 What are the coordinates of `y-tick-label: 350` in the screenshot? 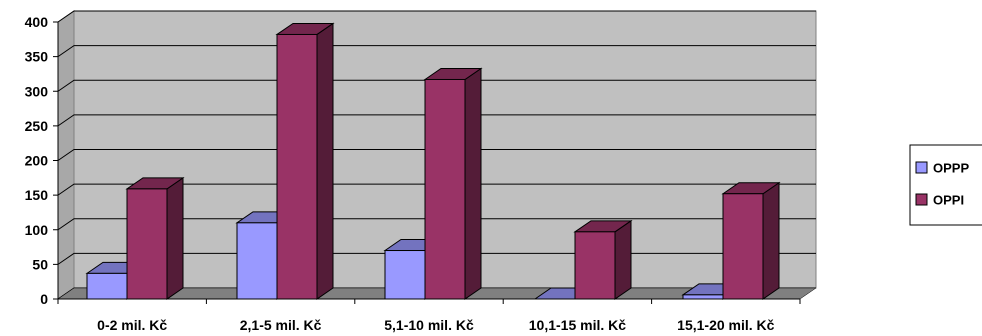 It's located at (37, 57).